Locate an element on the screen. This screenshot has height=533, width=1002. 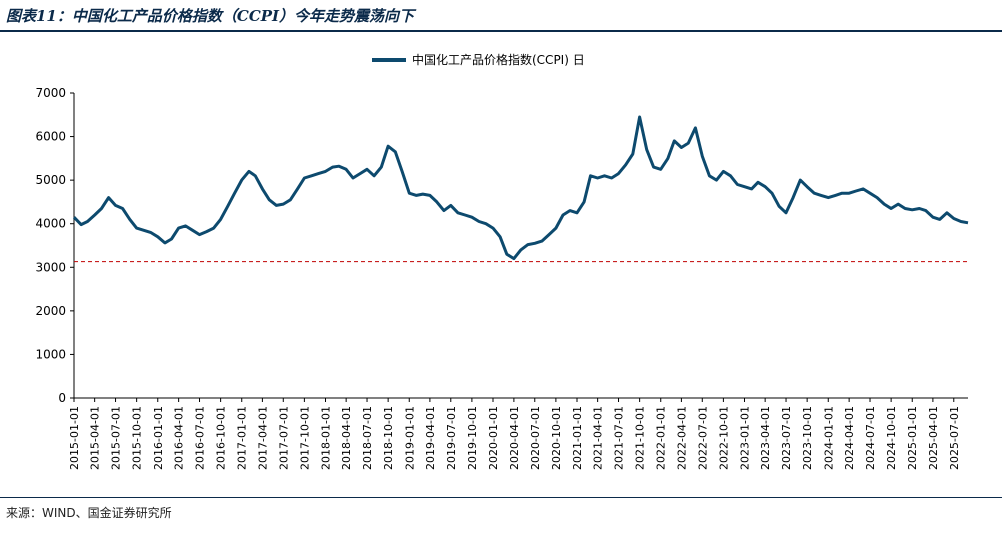
x-tick-label: 2020-04-01 is located at coordinates (514, 438).